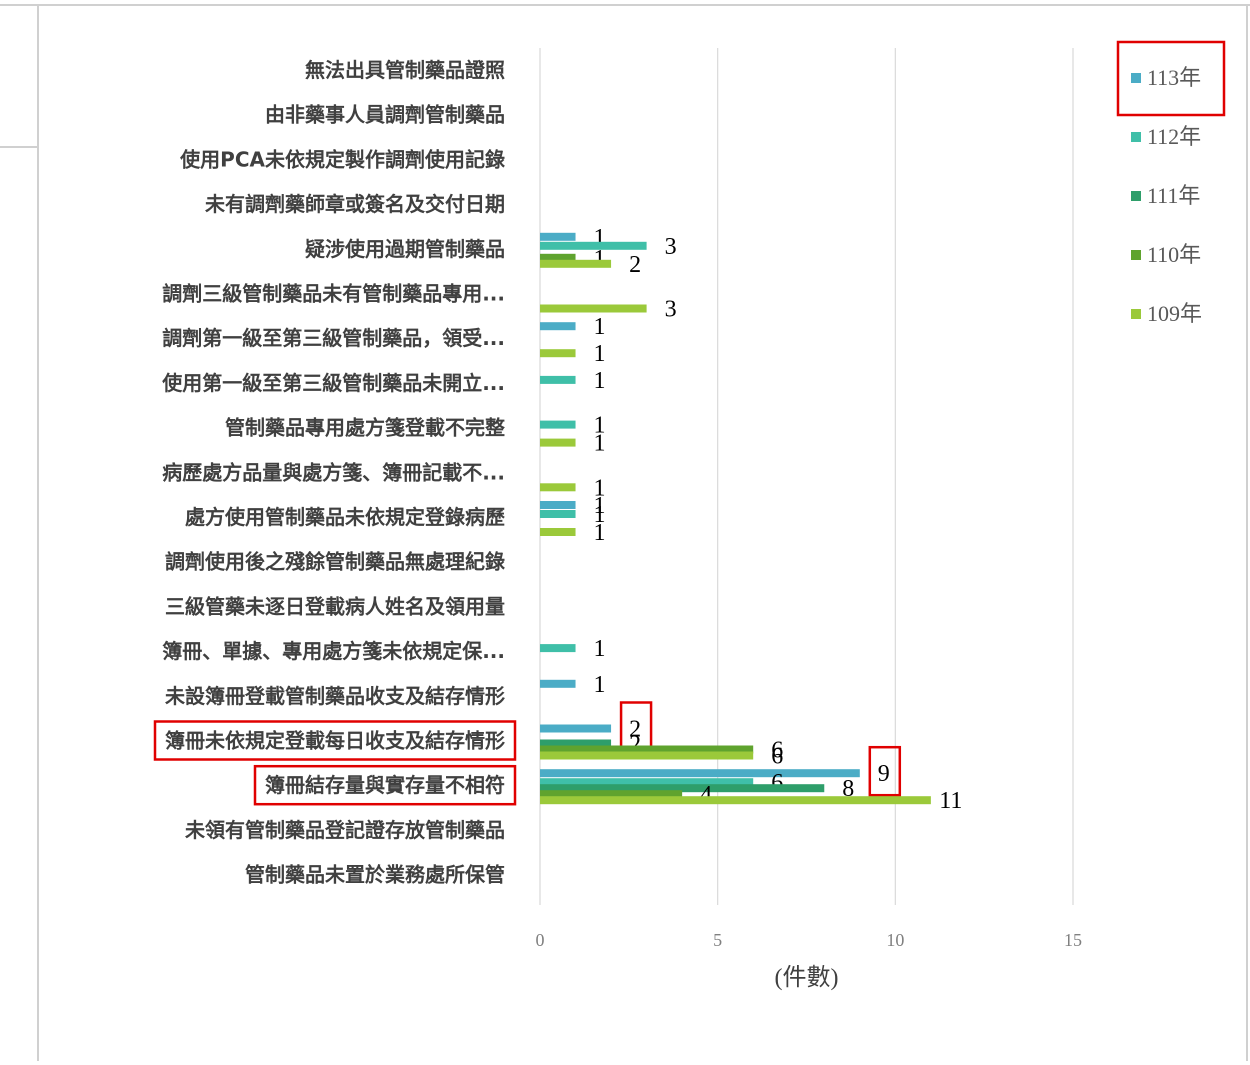  Describe the element at coordinates (345, 830) in the screenshot. I see `category-label: 未領有管制藥品登記證存放管制藥品` at that location.